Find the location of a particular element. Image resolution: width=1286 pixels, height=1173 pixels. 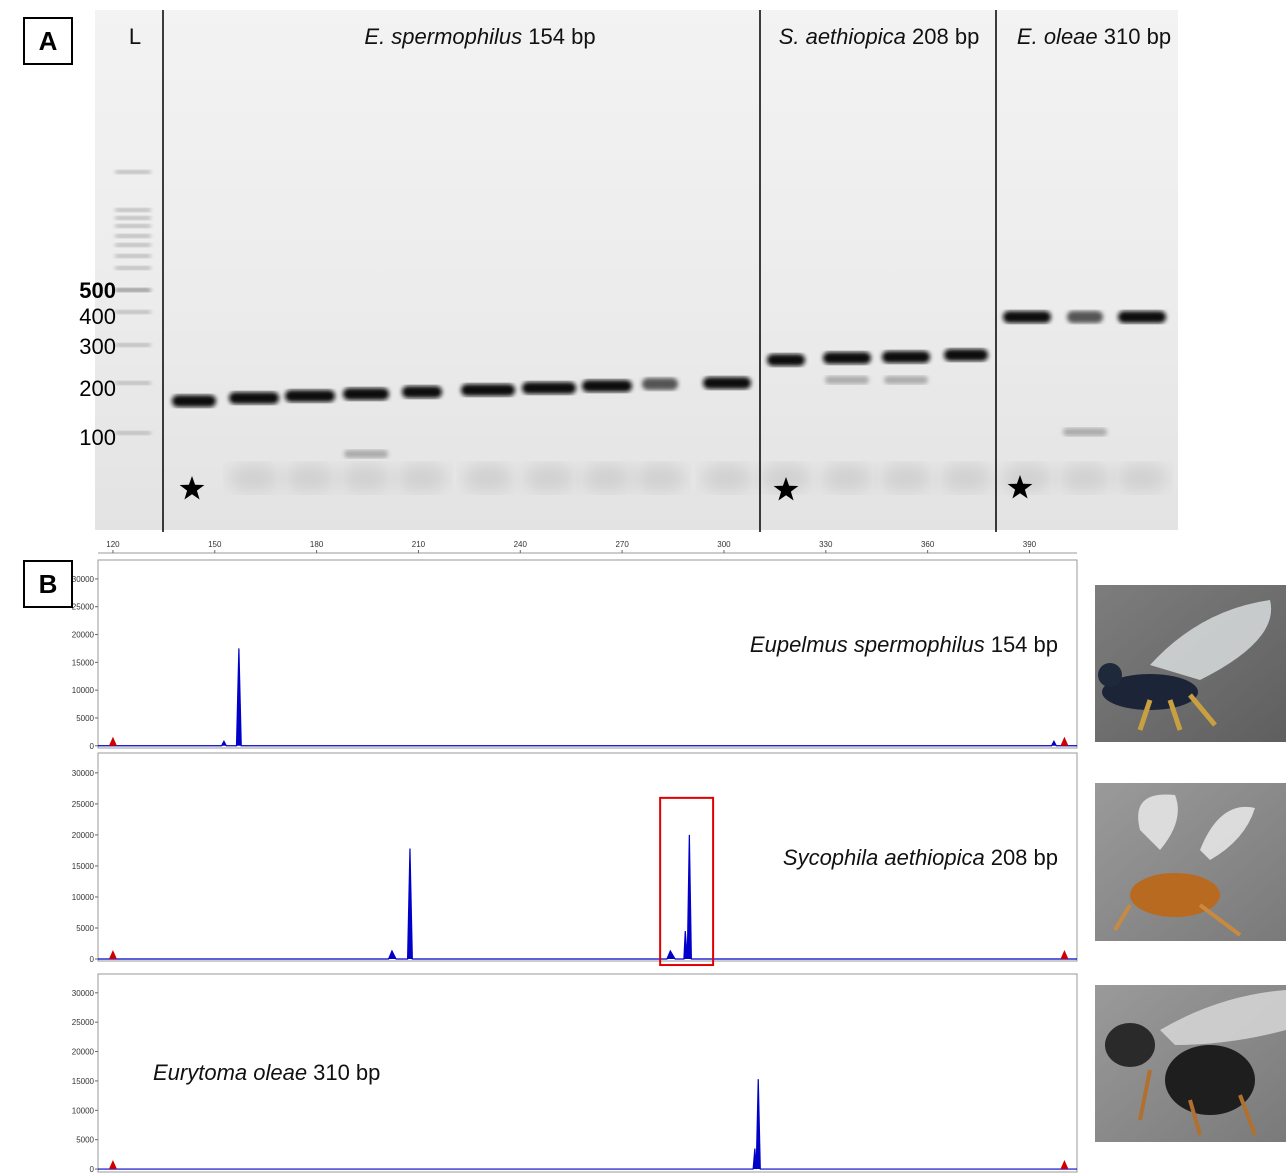

species: Eurytoma oleae is located at coordinates (230, 1072).